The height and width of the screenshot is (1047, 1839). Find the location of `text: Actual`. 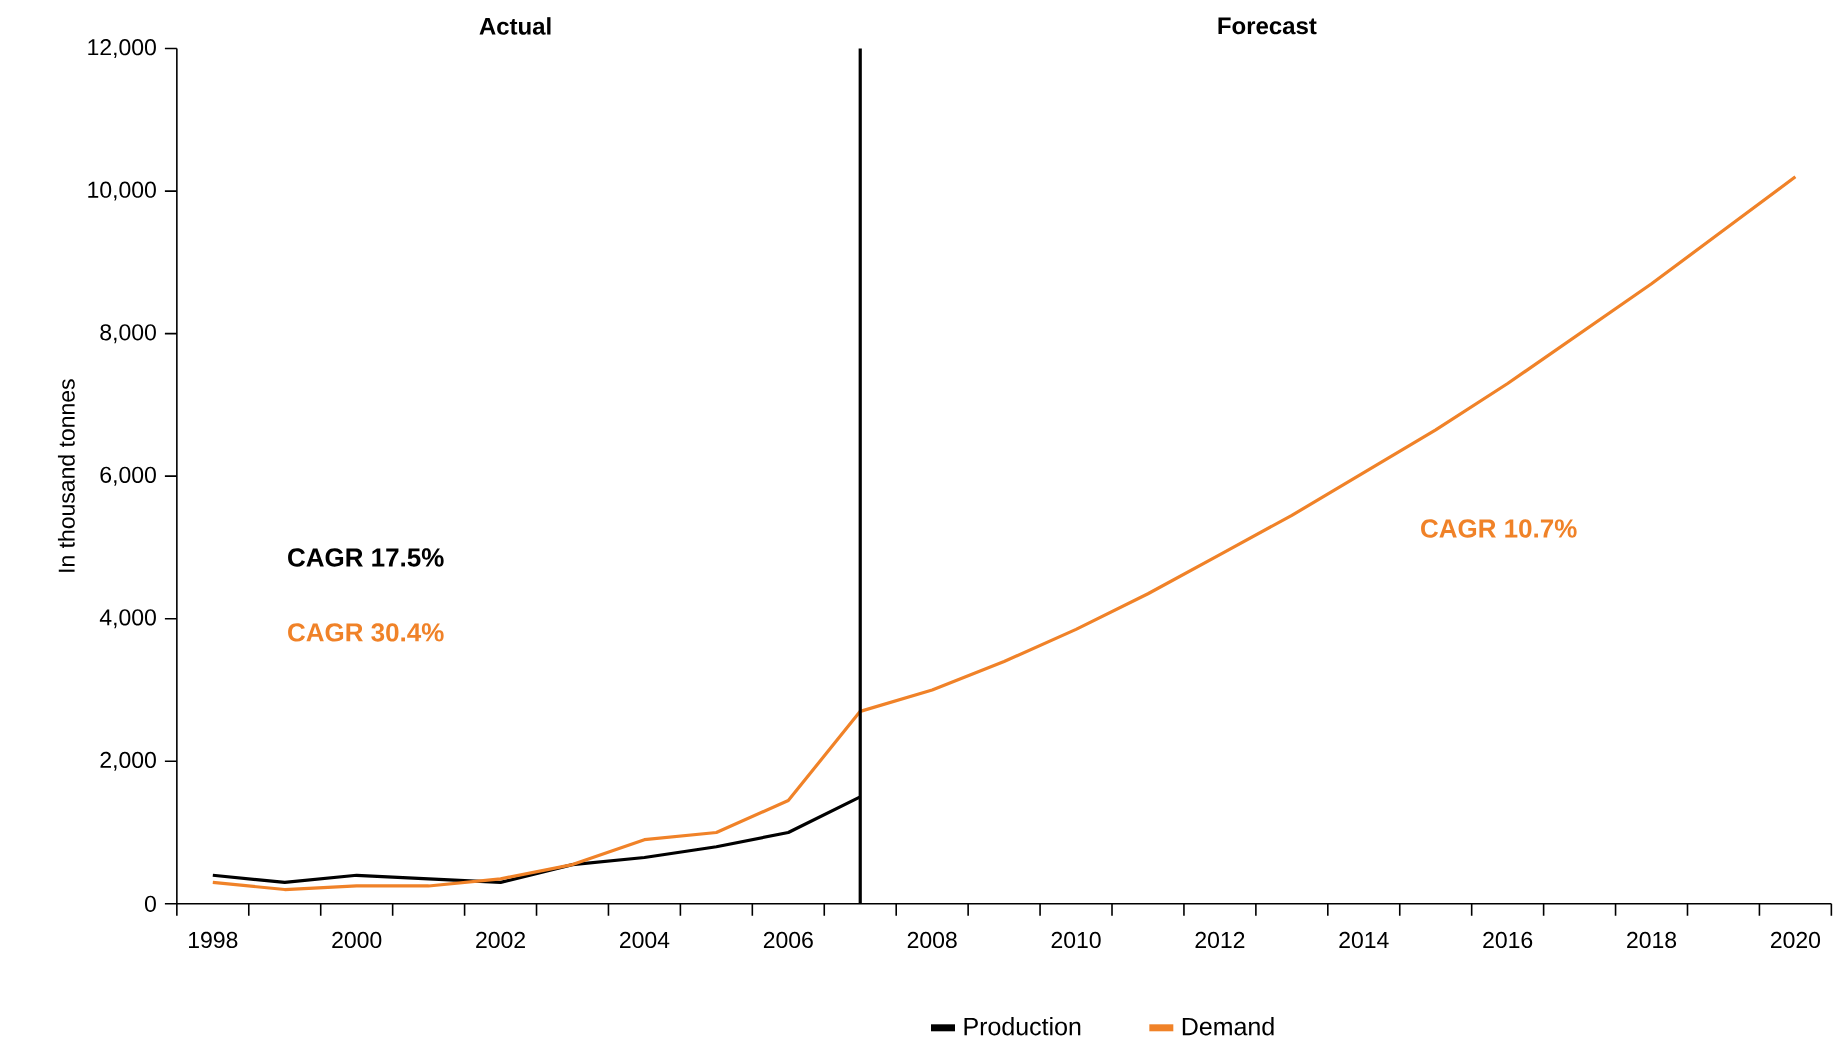

text: Actual is located at coordinates (515, 26).